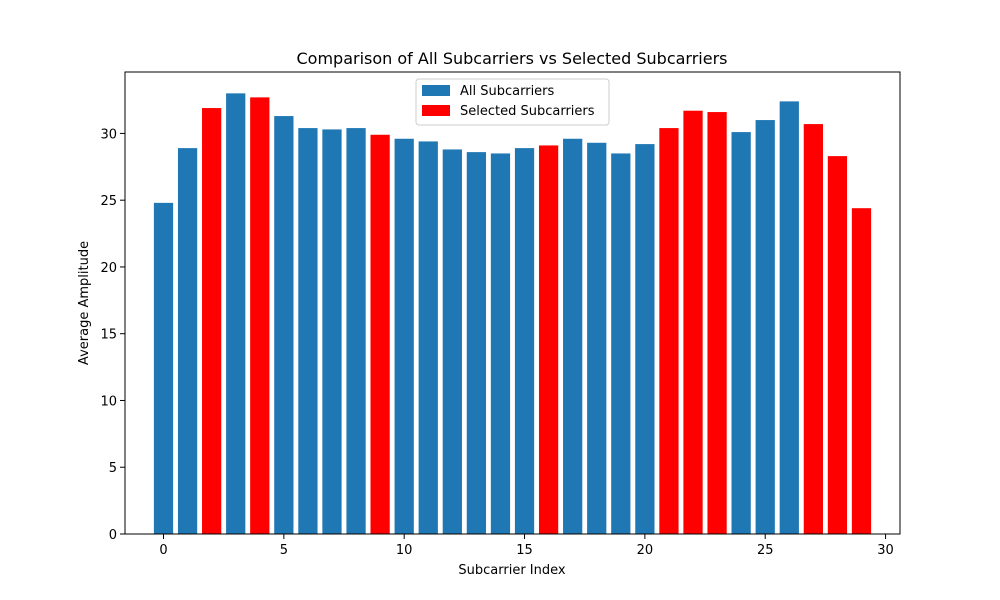 The height and width of the screenshot is (600, 1000). What do you see at coordinates (108, 401) in the screenshot?
I see `y-tick-label-10: 10` at bounding box center [108, 401].